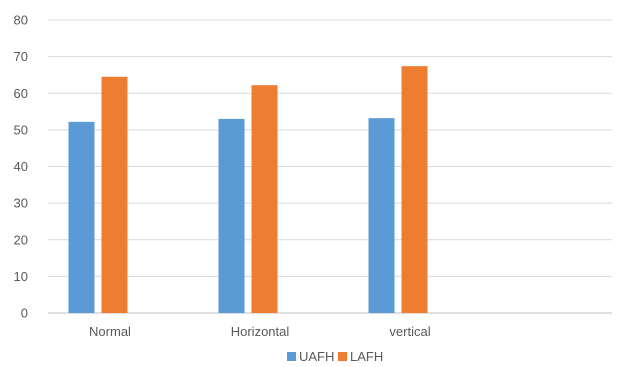  Describe the element at coordinates (381, 215) in the screenshot. I see `bar-uafh-vertical` at that location.